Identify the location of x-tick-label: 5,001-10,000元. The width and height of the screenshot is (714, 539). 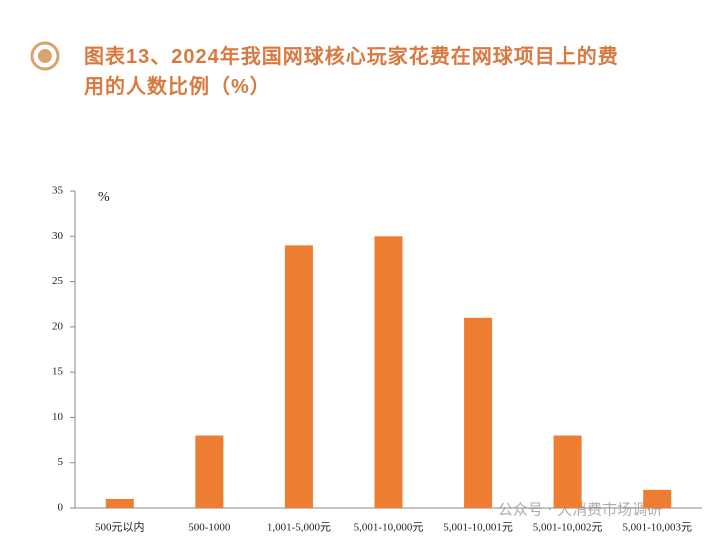
(389, 528).